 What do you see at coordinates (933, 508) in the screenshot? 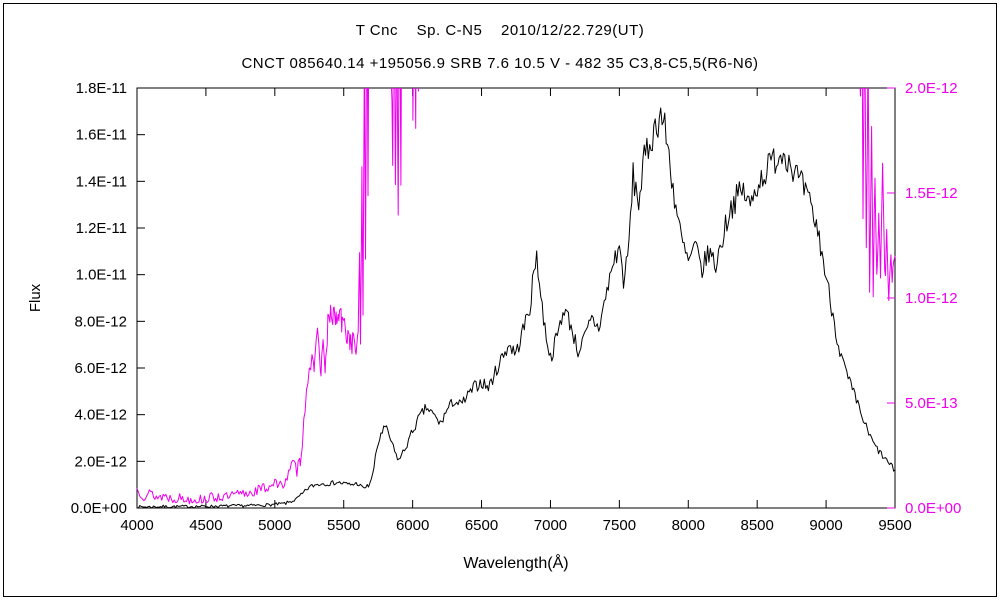
I see `right-axis-tick-label: 0.0E+00` at bounding box center [933, 508].